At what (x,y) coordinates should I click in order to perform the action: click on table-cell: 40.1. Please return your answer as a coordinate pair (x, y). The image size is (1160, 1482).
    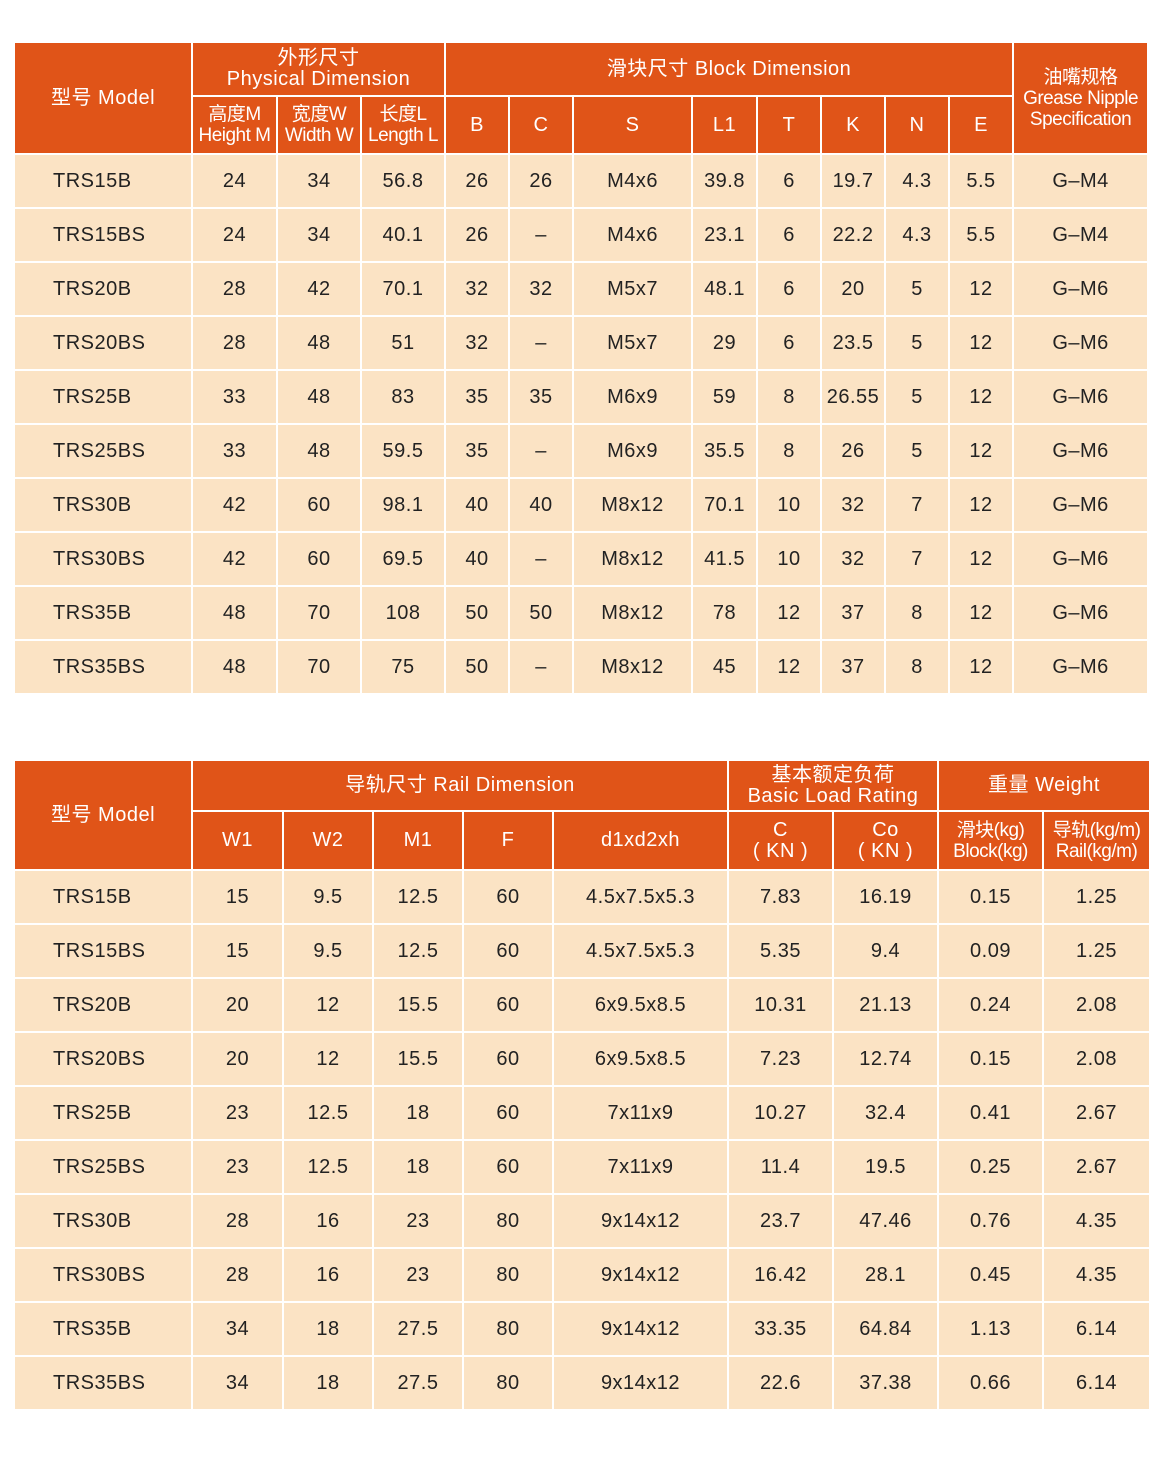
    Looking at the image, I should click on (403, 235).